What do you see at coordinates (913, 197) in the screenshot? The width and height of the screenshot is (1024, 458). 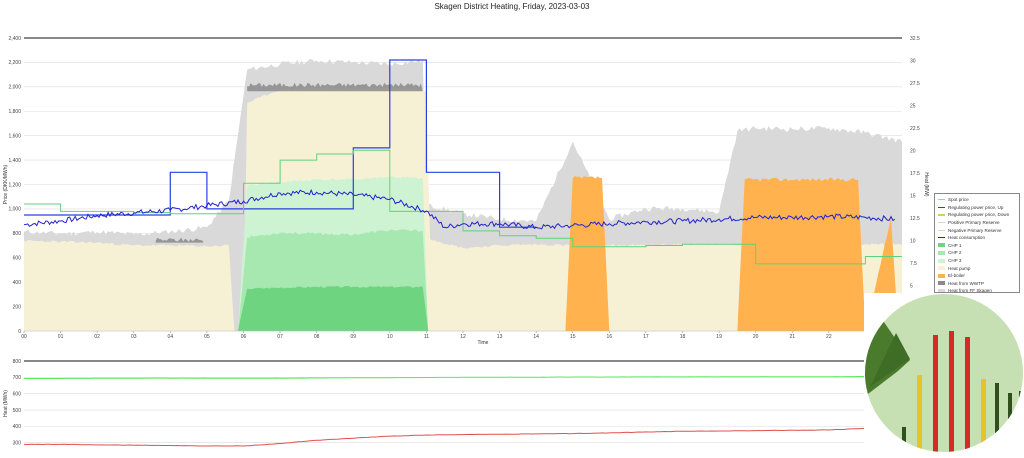 I see `y2-tick-label: 15` at bounding box center [913, 197].